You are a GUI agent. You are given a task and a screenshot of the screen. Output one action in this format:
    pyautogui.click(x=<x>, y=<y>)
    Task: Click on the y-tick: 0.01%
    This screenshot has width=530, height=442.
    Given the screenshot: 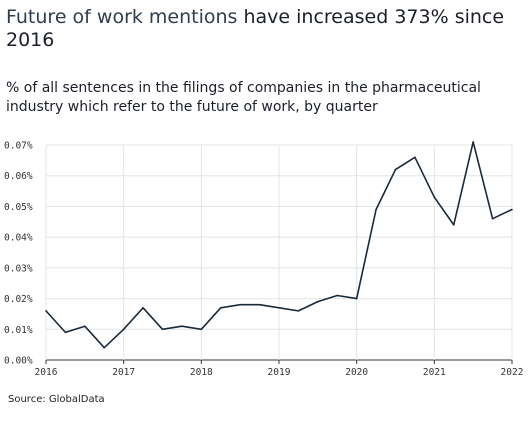 What is the action you would take?
    pyautogui.click(x=18, y=330)
    